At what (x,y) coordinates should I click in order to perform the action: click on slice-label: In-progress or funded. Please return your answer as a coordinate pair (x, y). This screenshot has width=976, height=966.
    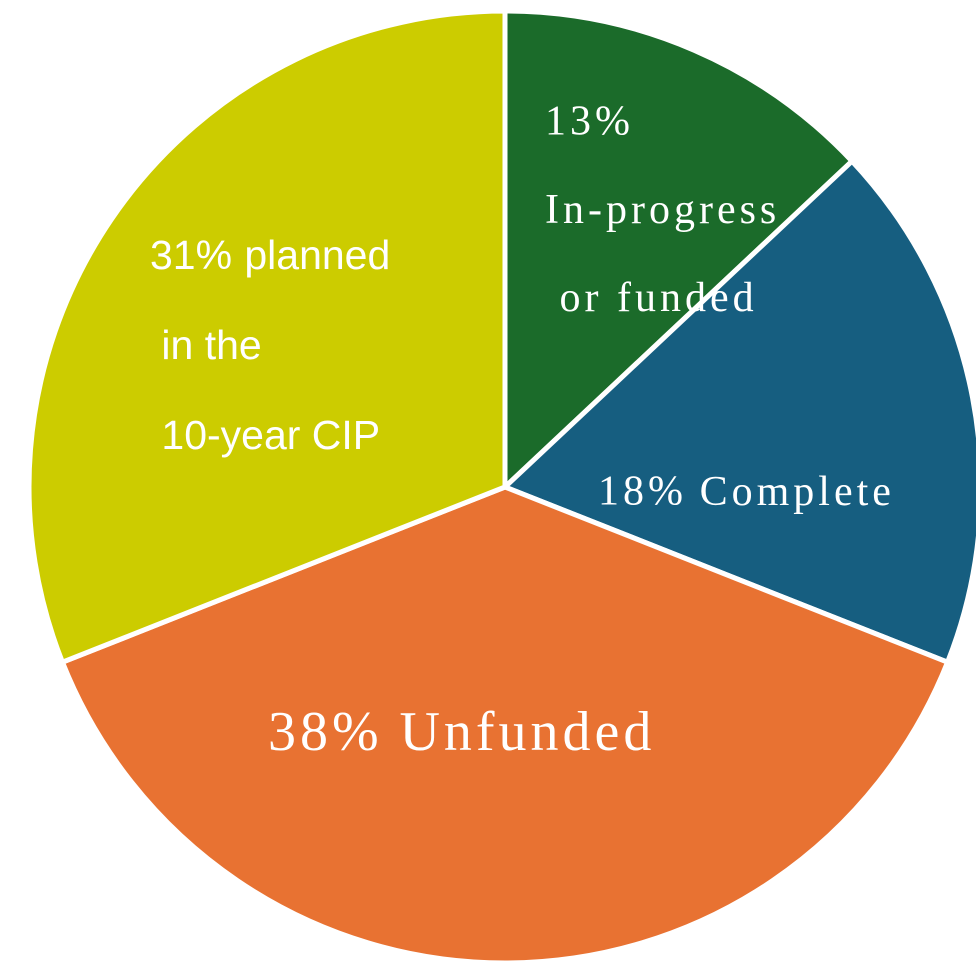
    Looking at the image, I should click on (662, 254).